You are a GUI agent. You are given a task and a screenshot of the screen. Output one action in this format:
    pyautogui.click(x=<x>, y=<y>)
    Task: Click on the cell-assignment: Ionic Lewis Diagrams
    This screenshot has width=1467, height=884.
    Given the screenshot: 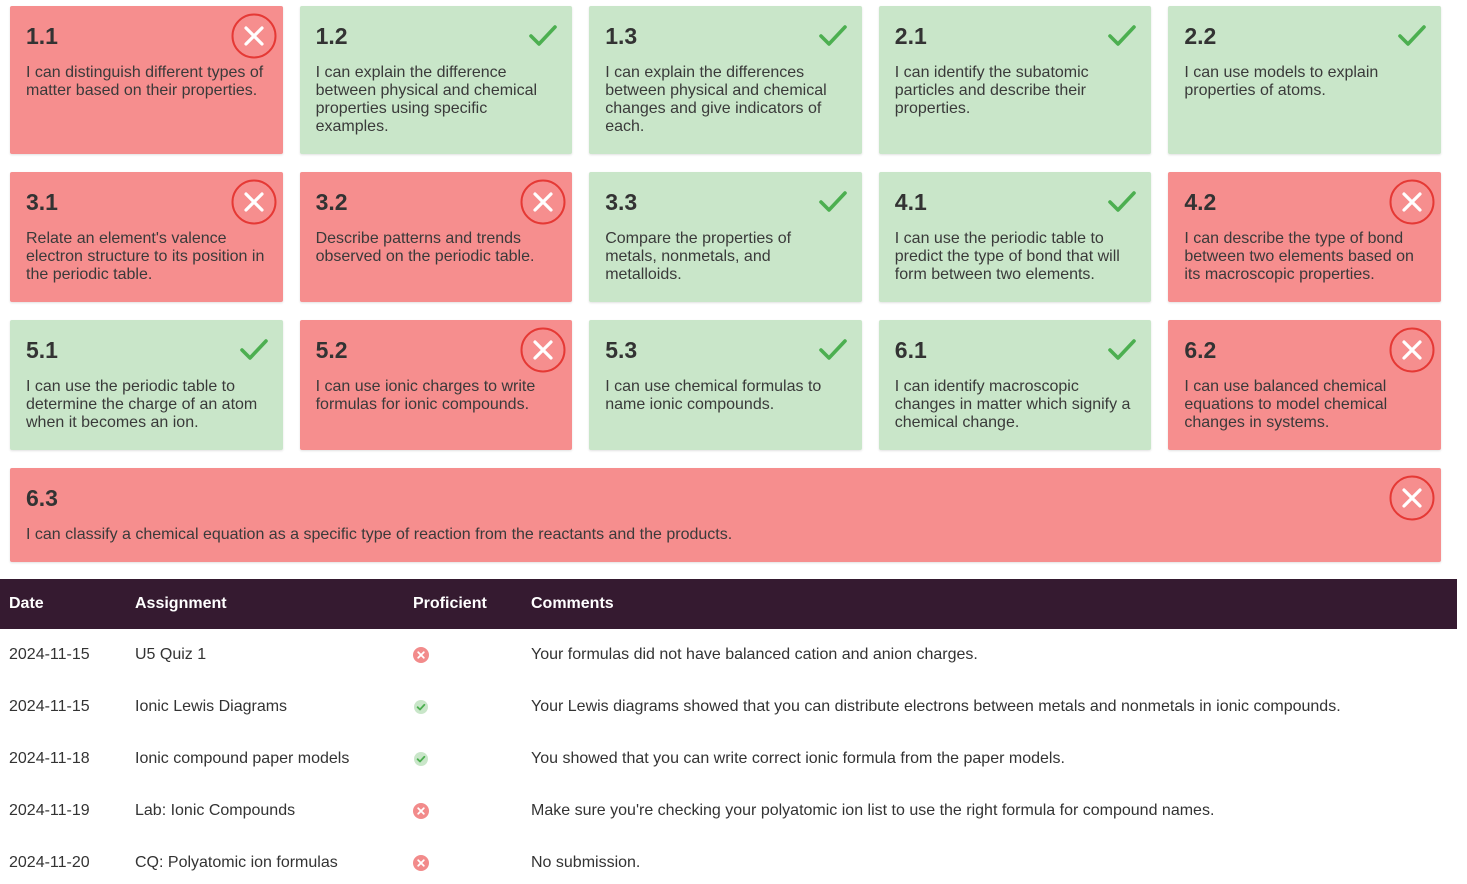 What is the action you would take?
    pyautogui.click(x=211, y=706)
    